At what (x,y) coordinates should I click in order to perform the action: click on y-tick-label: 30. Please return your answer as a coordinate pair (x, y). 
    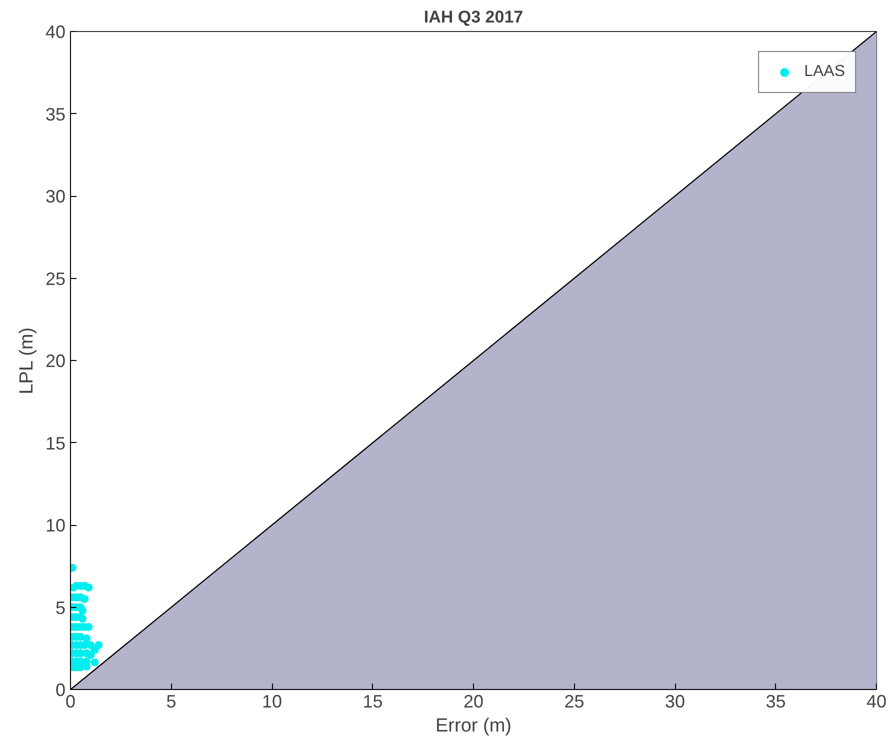
    Looking at the image, I should click on (55, 196).